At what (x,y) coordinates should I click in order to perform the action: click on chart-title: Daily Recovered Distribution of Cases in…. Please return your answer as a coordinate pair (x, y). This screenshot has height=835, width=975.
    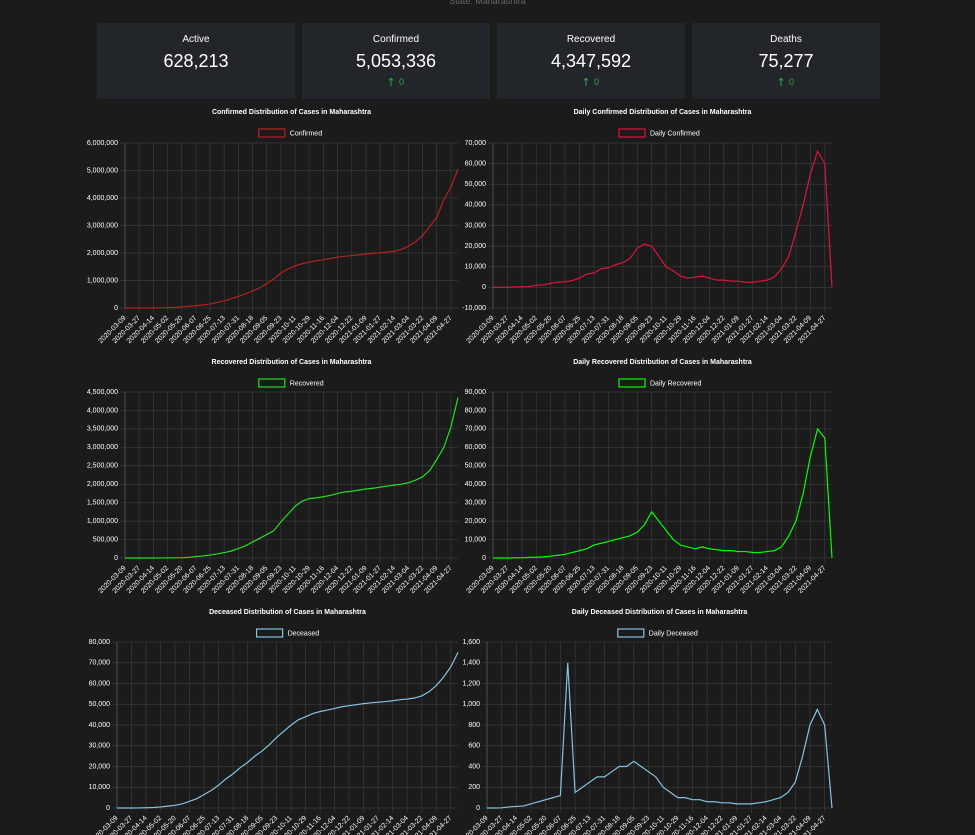
    Looking at the image, I should click on (662, 362).